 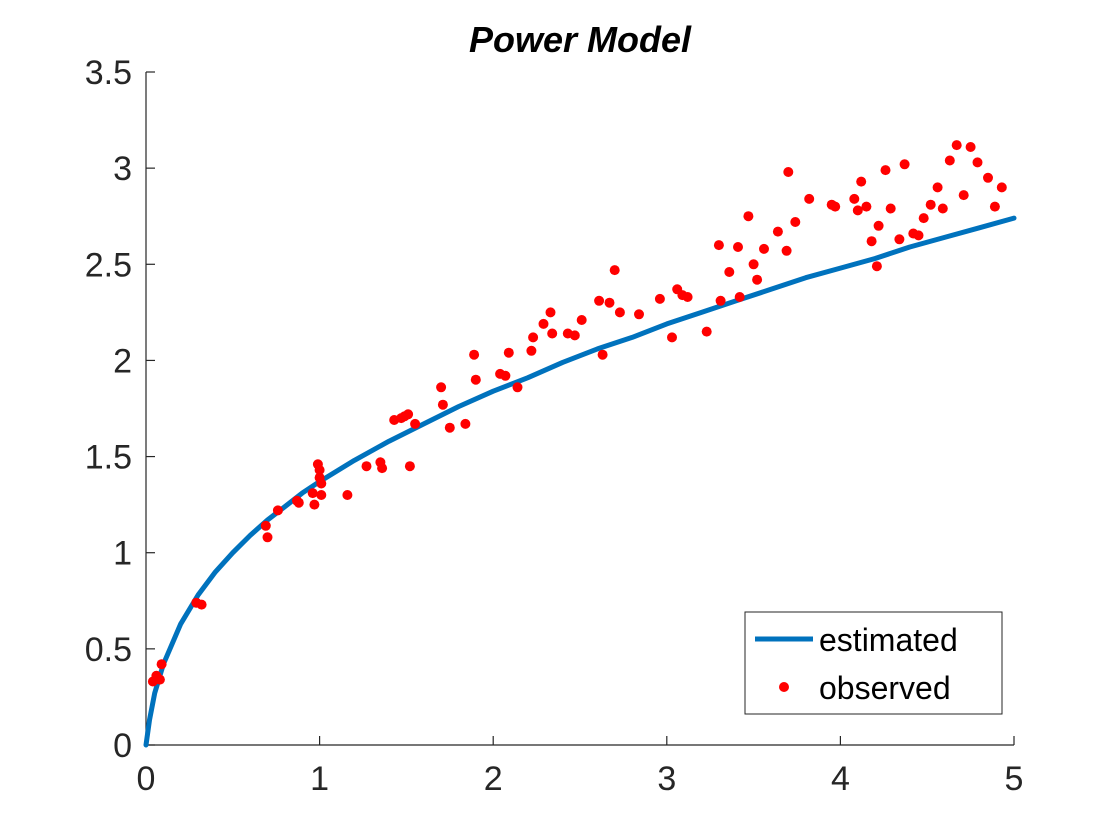 I want to click on y-tick-label: 2, so click(x=122, y=361).